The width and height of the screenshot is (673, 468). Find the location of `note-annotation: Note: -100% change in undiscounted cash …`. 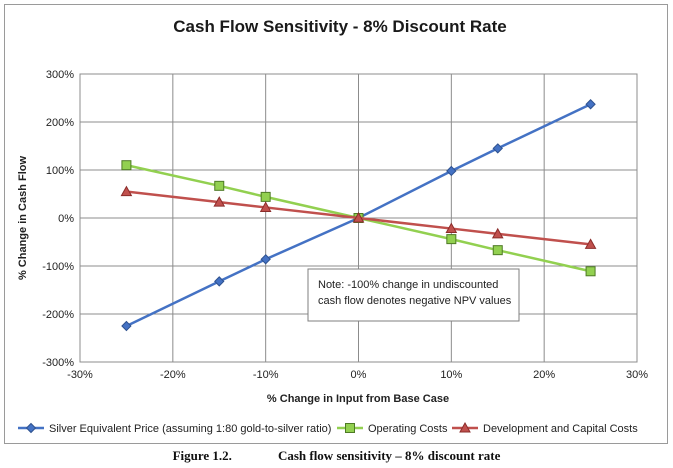

note-annotation: Note: -100% change in undiscounted cash … is located at coordinates (413, 295).